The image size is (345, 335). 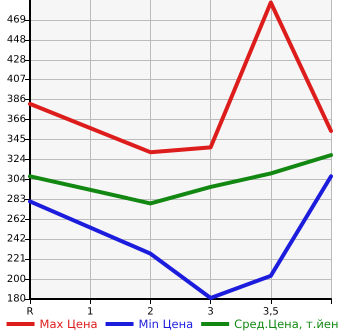 I want to click on y-tick-label: 448, so click(x=16, y=40).